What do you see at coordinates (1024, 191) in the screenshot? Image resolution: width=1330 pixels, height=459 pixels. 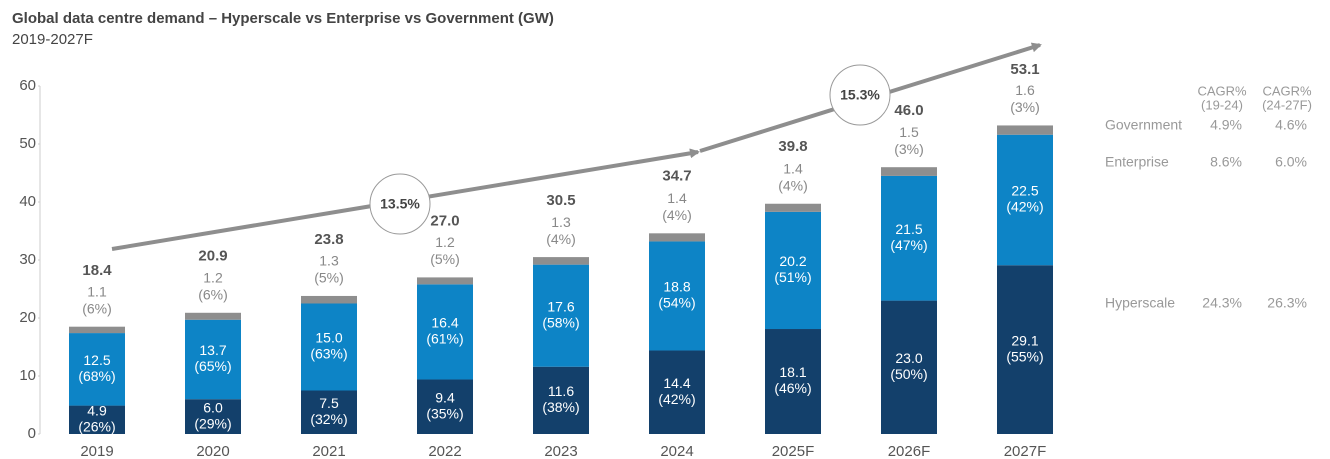 I see `data-label: 22.5` at bounding box center [1024, 191].